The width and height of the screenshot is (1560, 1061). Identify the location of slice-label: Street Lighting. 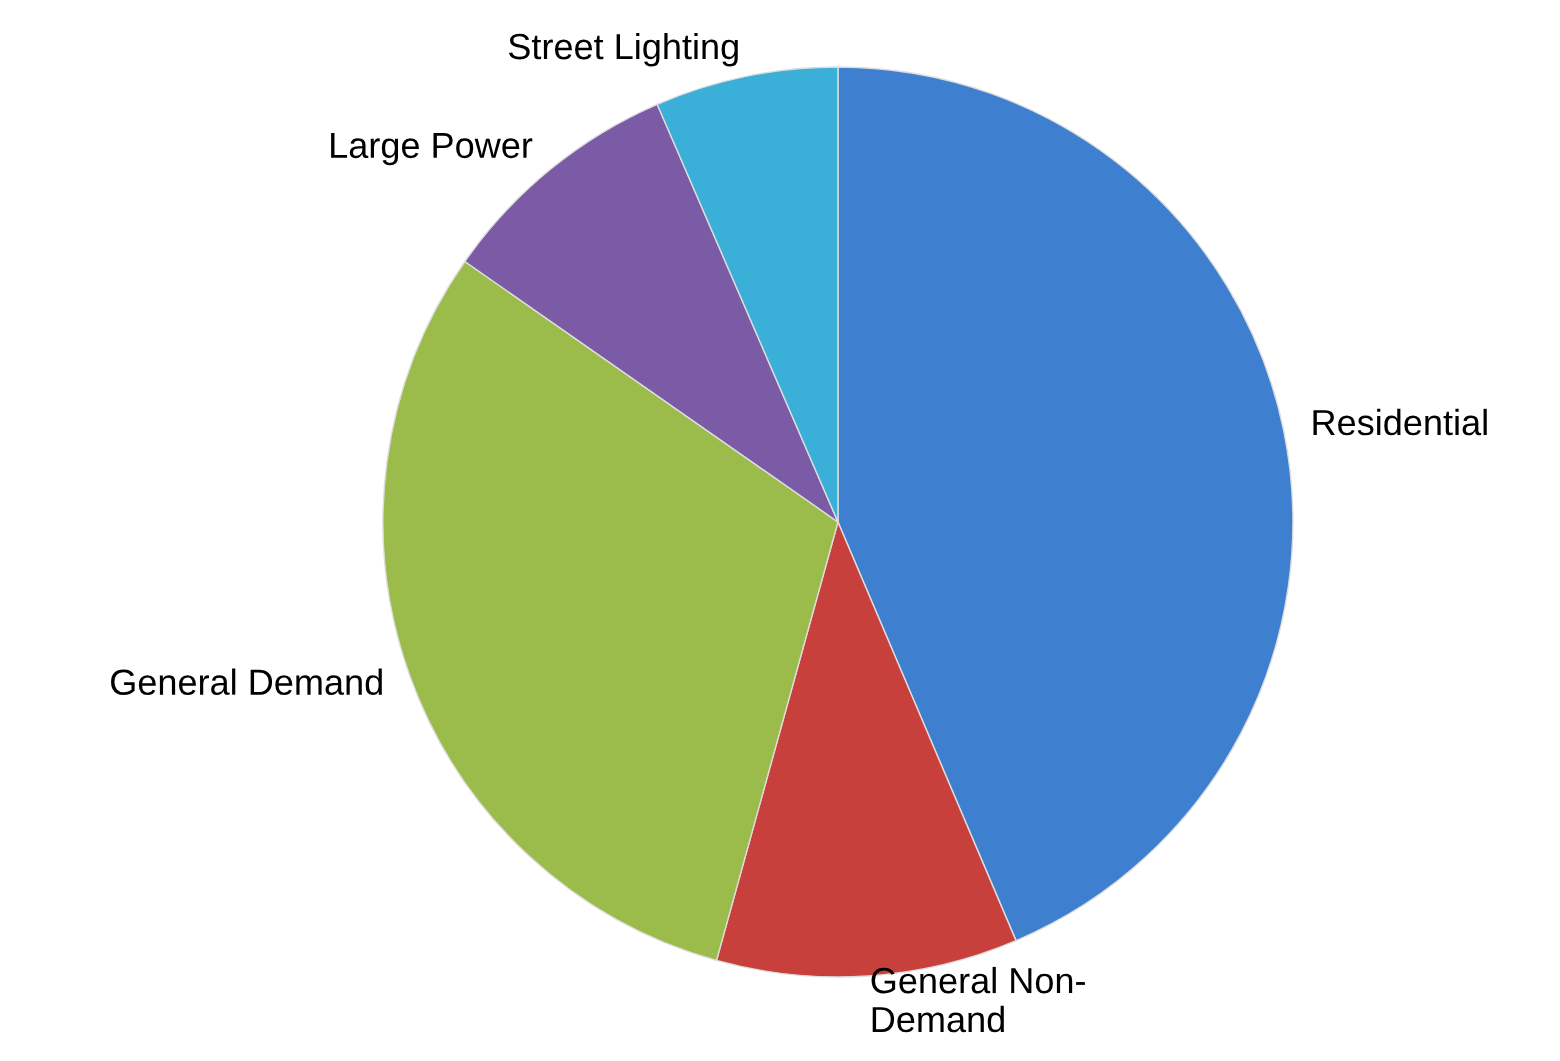
(623, 49).